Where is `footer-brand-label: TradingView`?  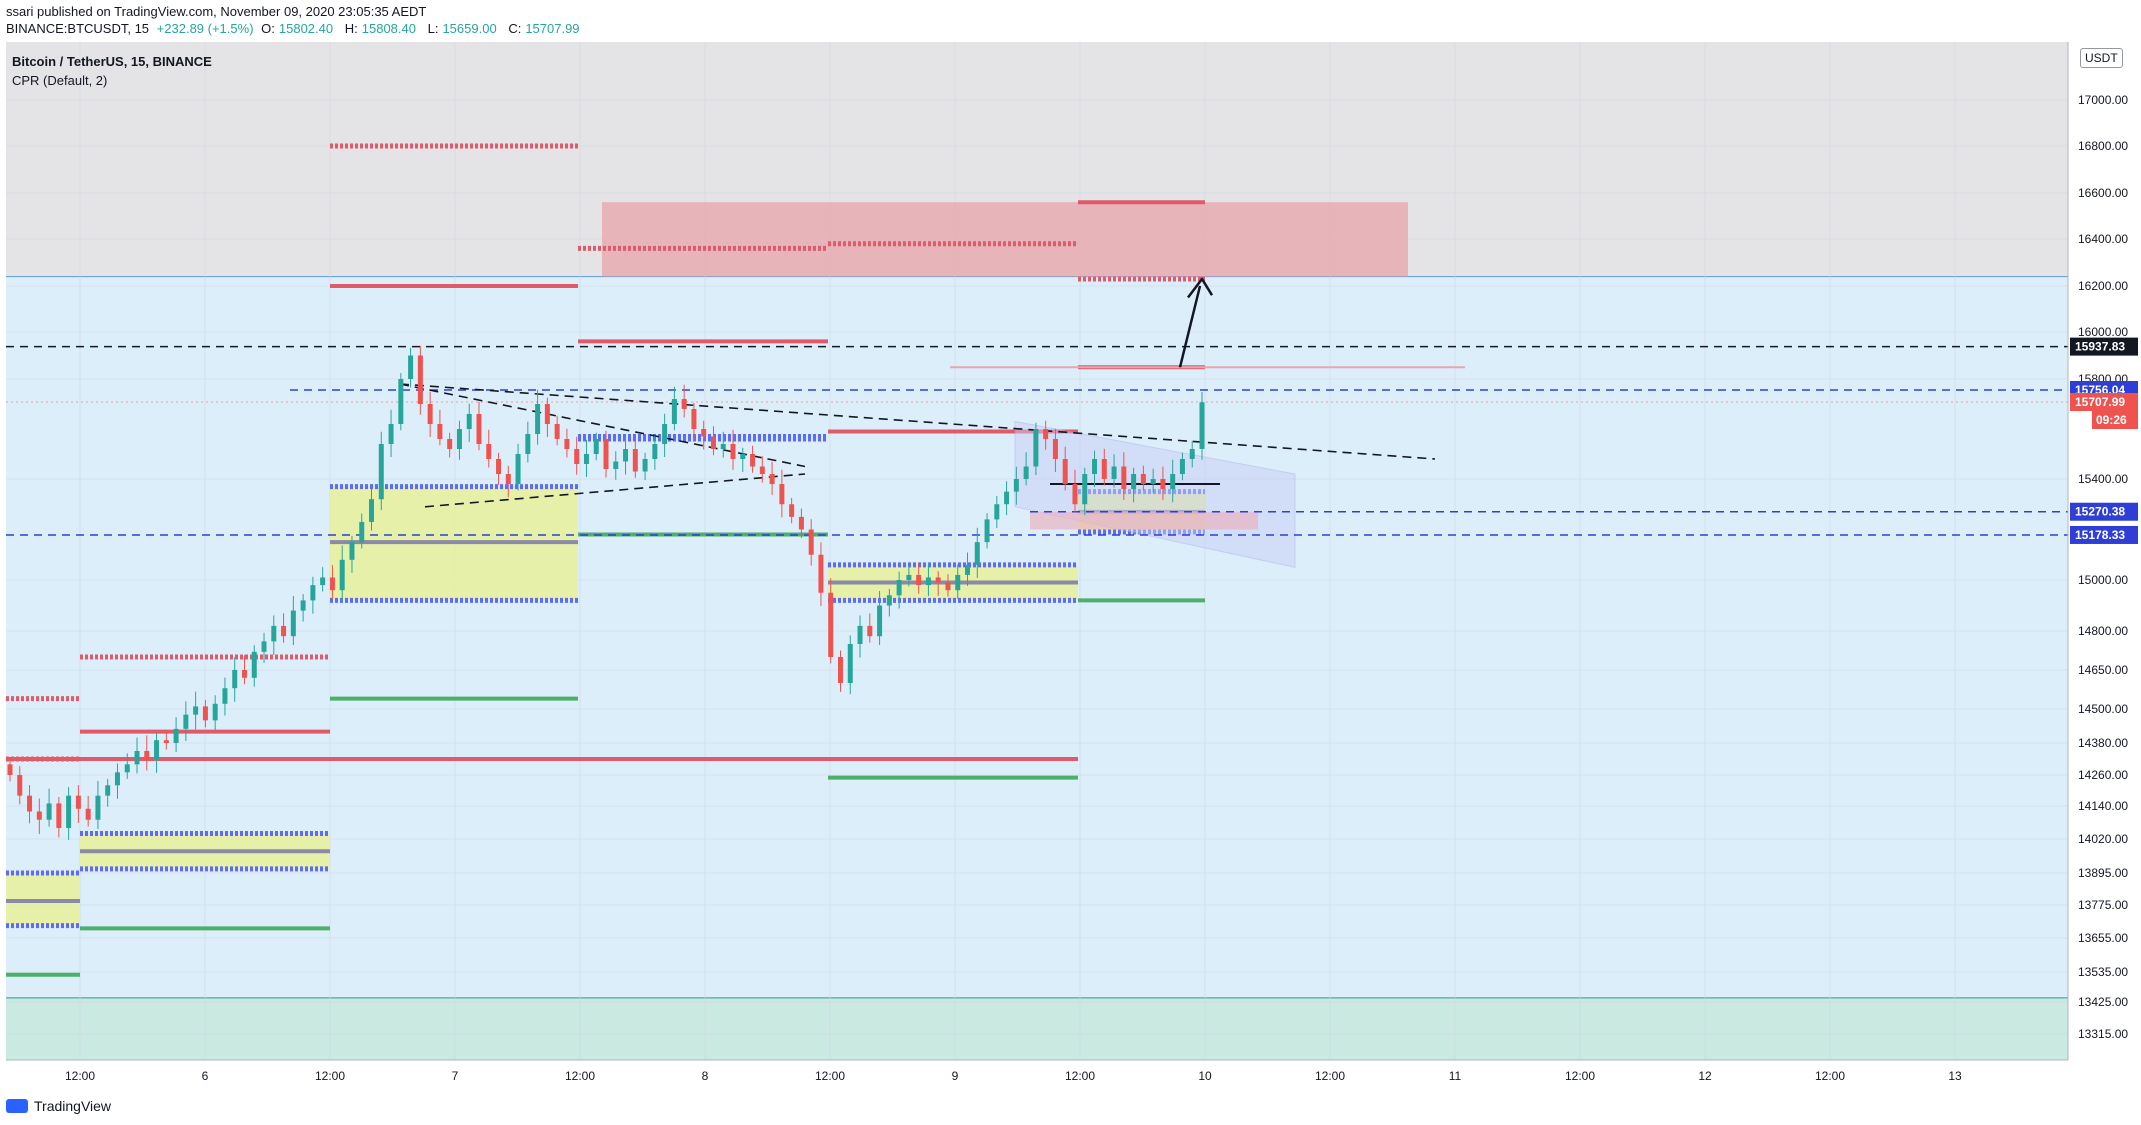
footer-brand-label: TradingView is located at coordinates (73, 1106).